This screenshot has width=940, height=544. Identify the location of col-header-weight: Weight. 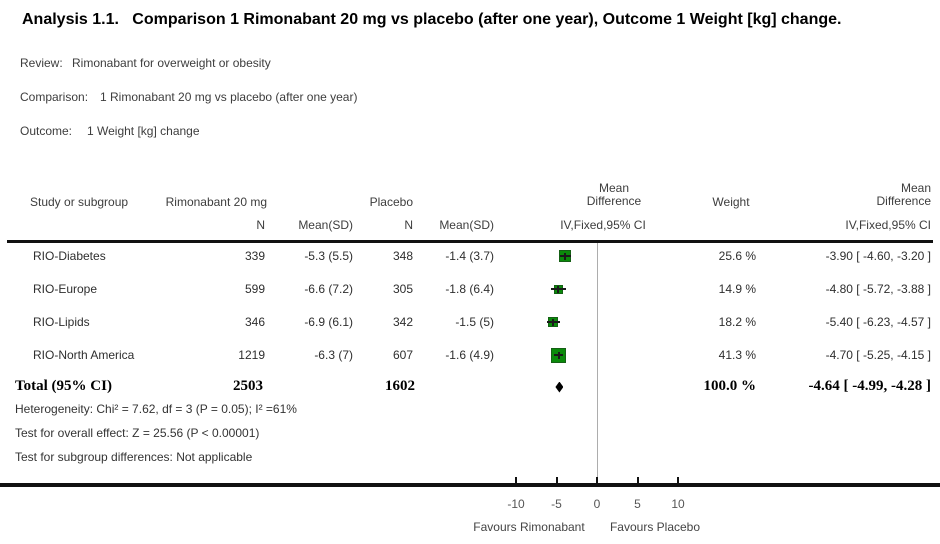
(731, 202).